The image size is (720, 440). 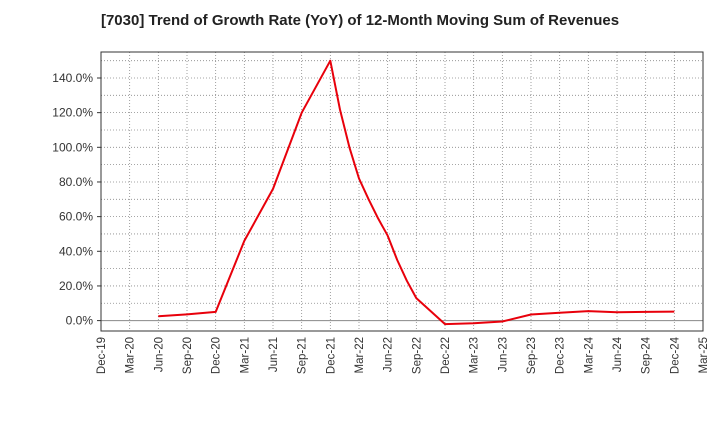 I want to click on x-tick-label: Mar-25, so click(x=704, y=355).